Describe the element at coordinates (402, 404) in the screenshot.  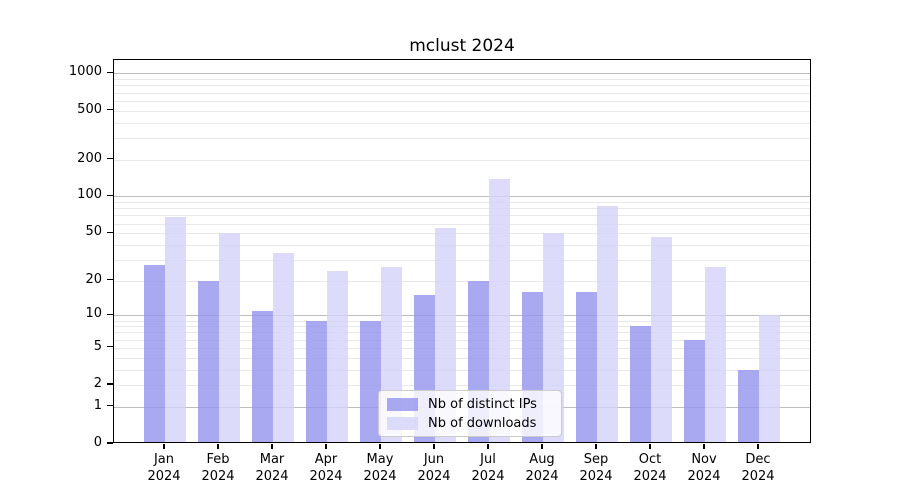
I see `legend-swatch-distinct-ips` at that location.